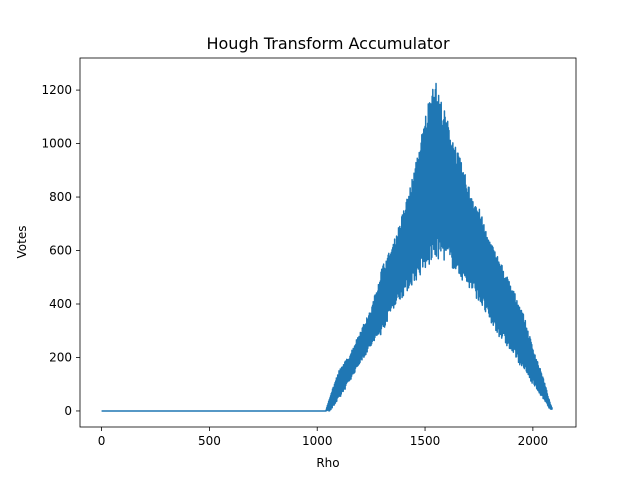 This screenshot has height=480, width=640. What do you see at coordinates (60, 197) in the screenshot?
I see `y-tick-label: 800` at bounding box center [60, 197].